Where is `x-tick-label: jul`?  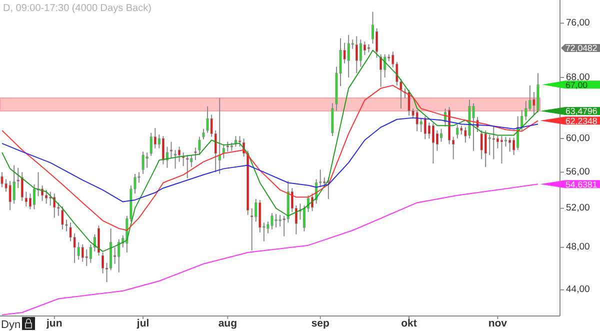 x-tick-label: jul is located at coordinates (143, 324).